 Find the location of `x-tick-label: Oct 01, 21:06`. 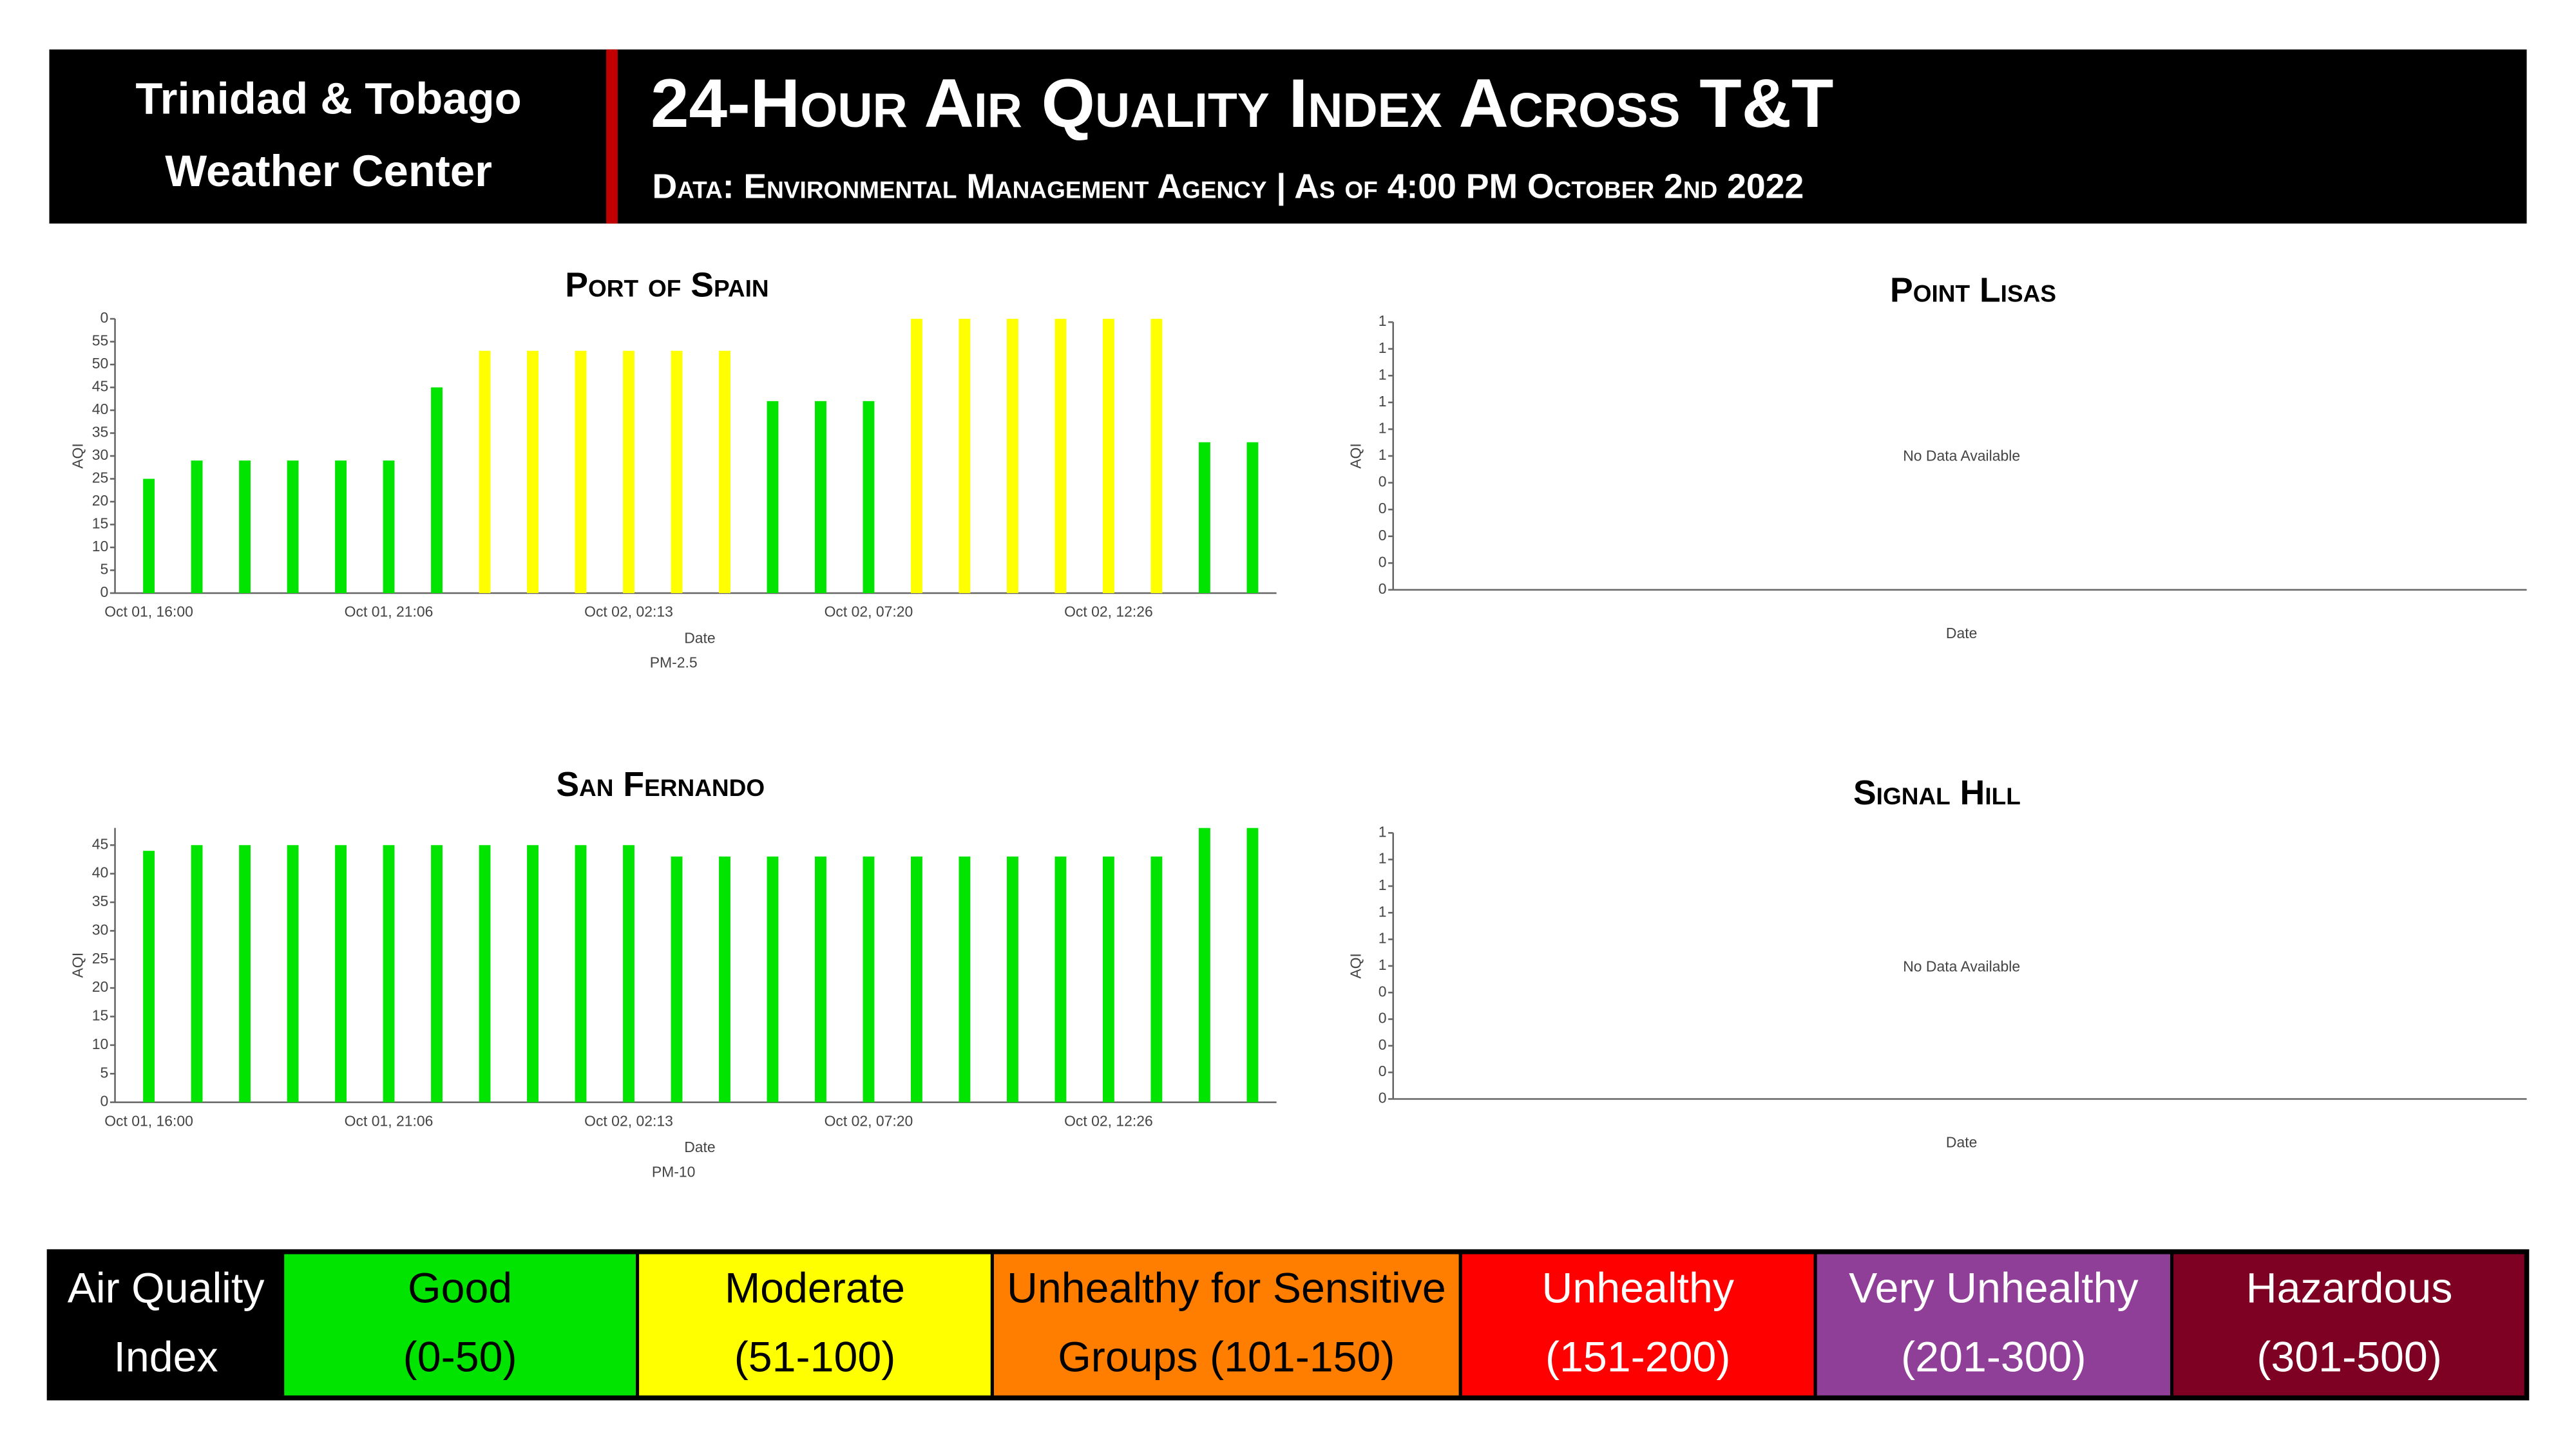

x-tick-label: Oct 01, 21:06 is located at coordinates (389, 611).